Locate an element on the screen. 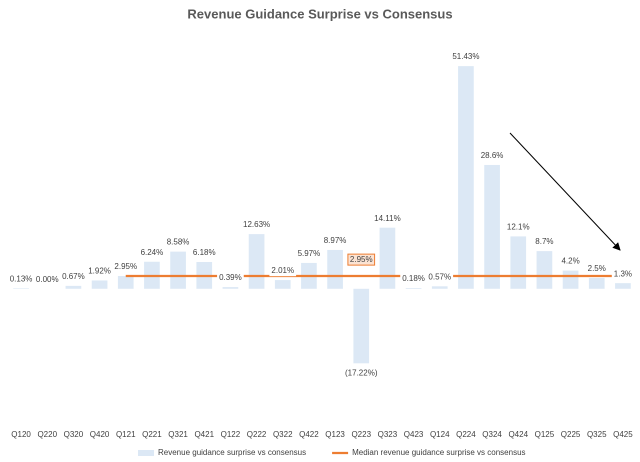 Image resolution: width=640 pixels, height=462 pixels. data-label: (17.22%) is located at coordinates (361, 372).